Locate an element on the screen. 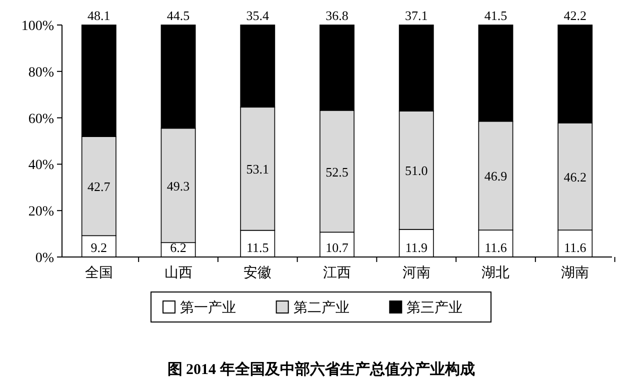 The height and width of the screenshot is (388, 642). data-label: 9.2 is located at coordinates (99, 247).